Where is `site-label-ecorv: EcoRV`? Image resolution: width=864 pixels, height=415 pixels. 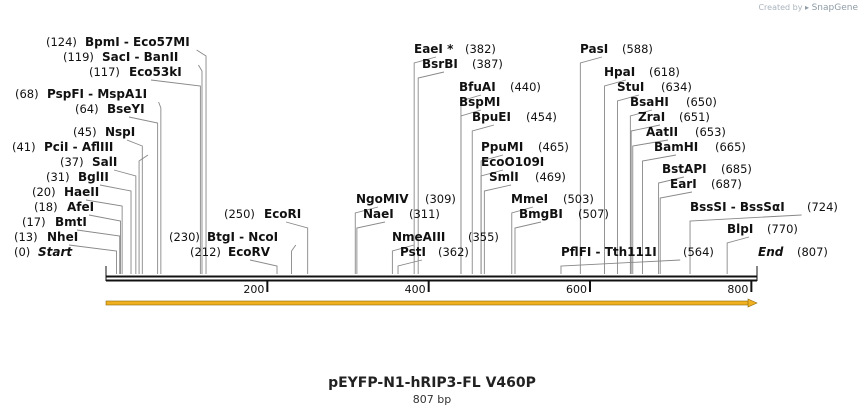 site-label-ecorv: EcoRV is located at coordinates (249, 252).